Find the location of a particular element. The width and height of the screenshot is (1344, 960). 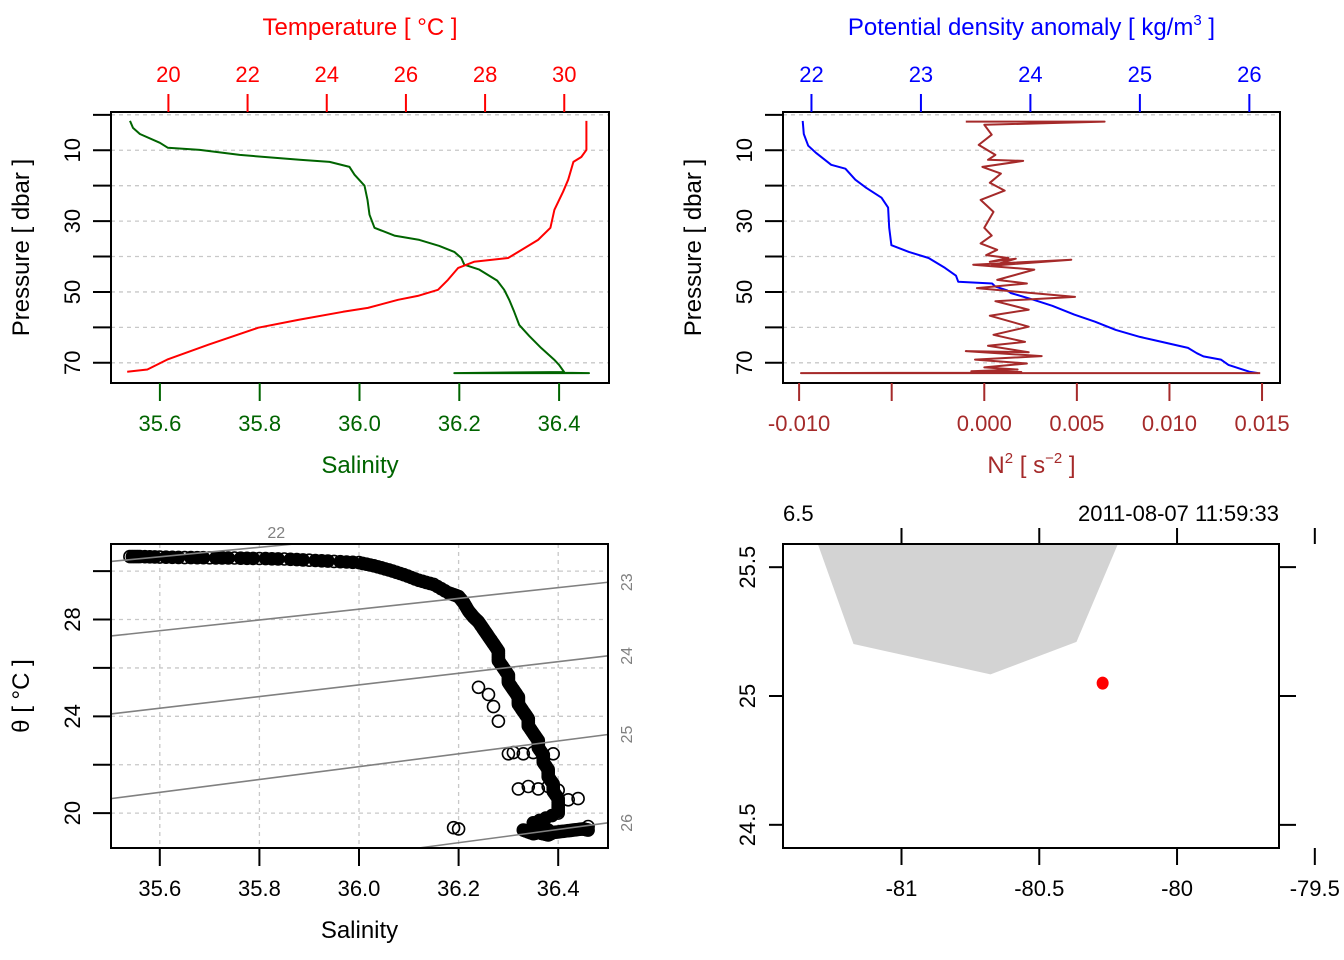

p2-n2-title-main: N is located at coordinates (995, 465).